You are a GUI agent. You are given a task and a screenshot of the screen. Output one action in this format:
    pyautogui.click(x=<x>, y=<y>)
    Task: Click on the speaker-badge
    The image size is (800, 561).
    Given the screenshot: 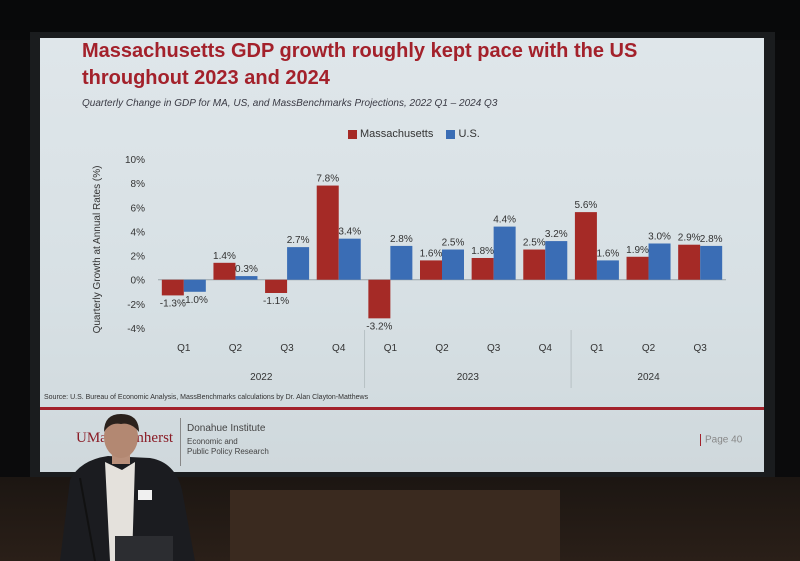 What is the action you would take?
    pyautogui.click(x=145, y=495)
    